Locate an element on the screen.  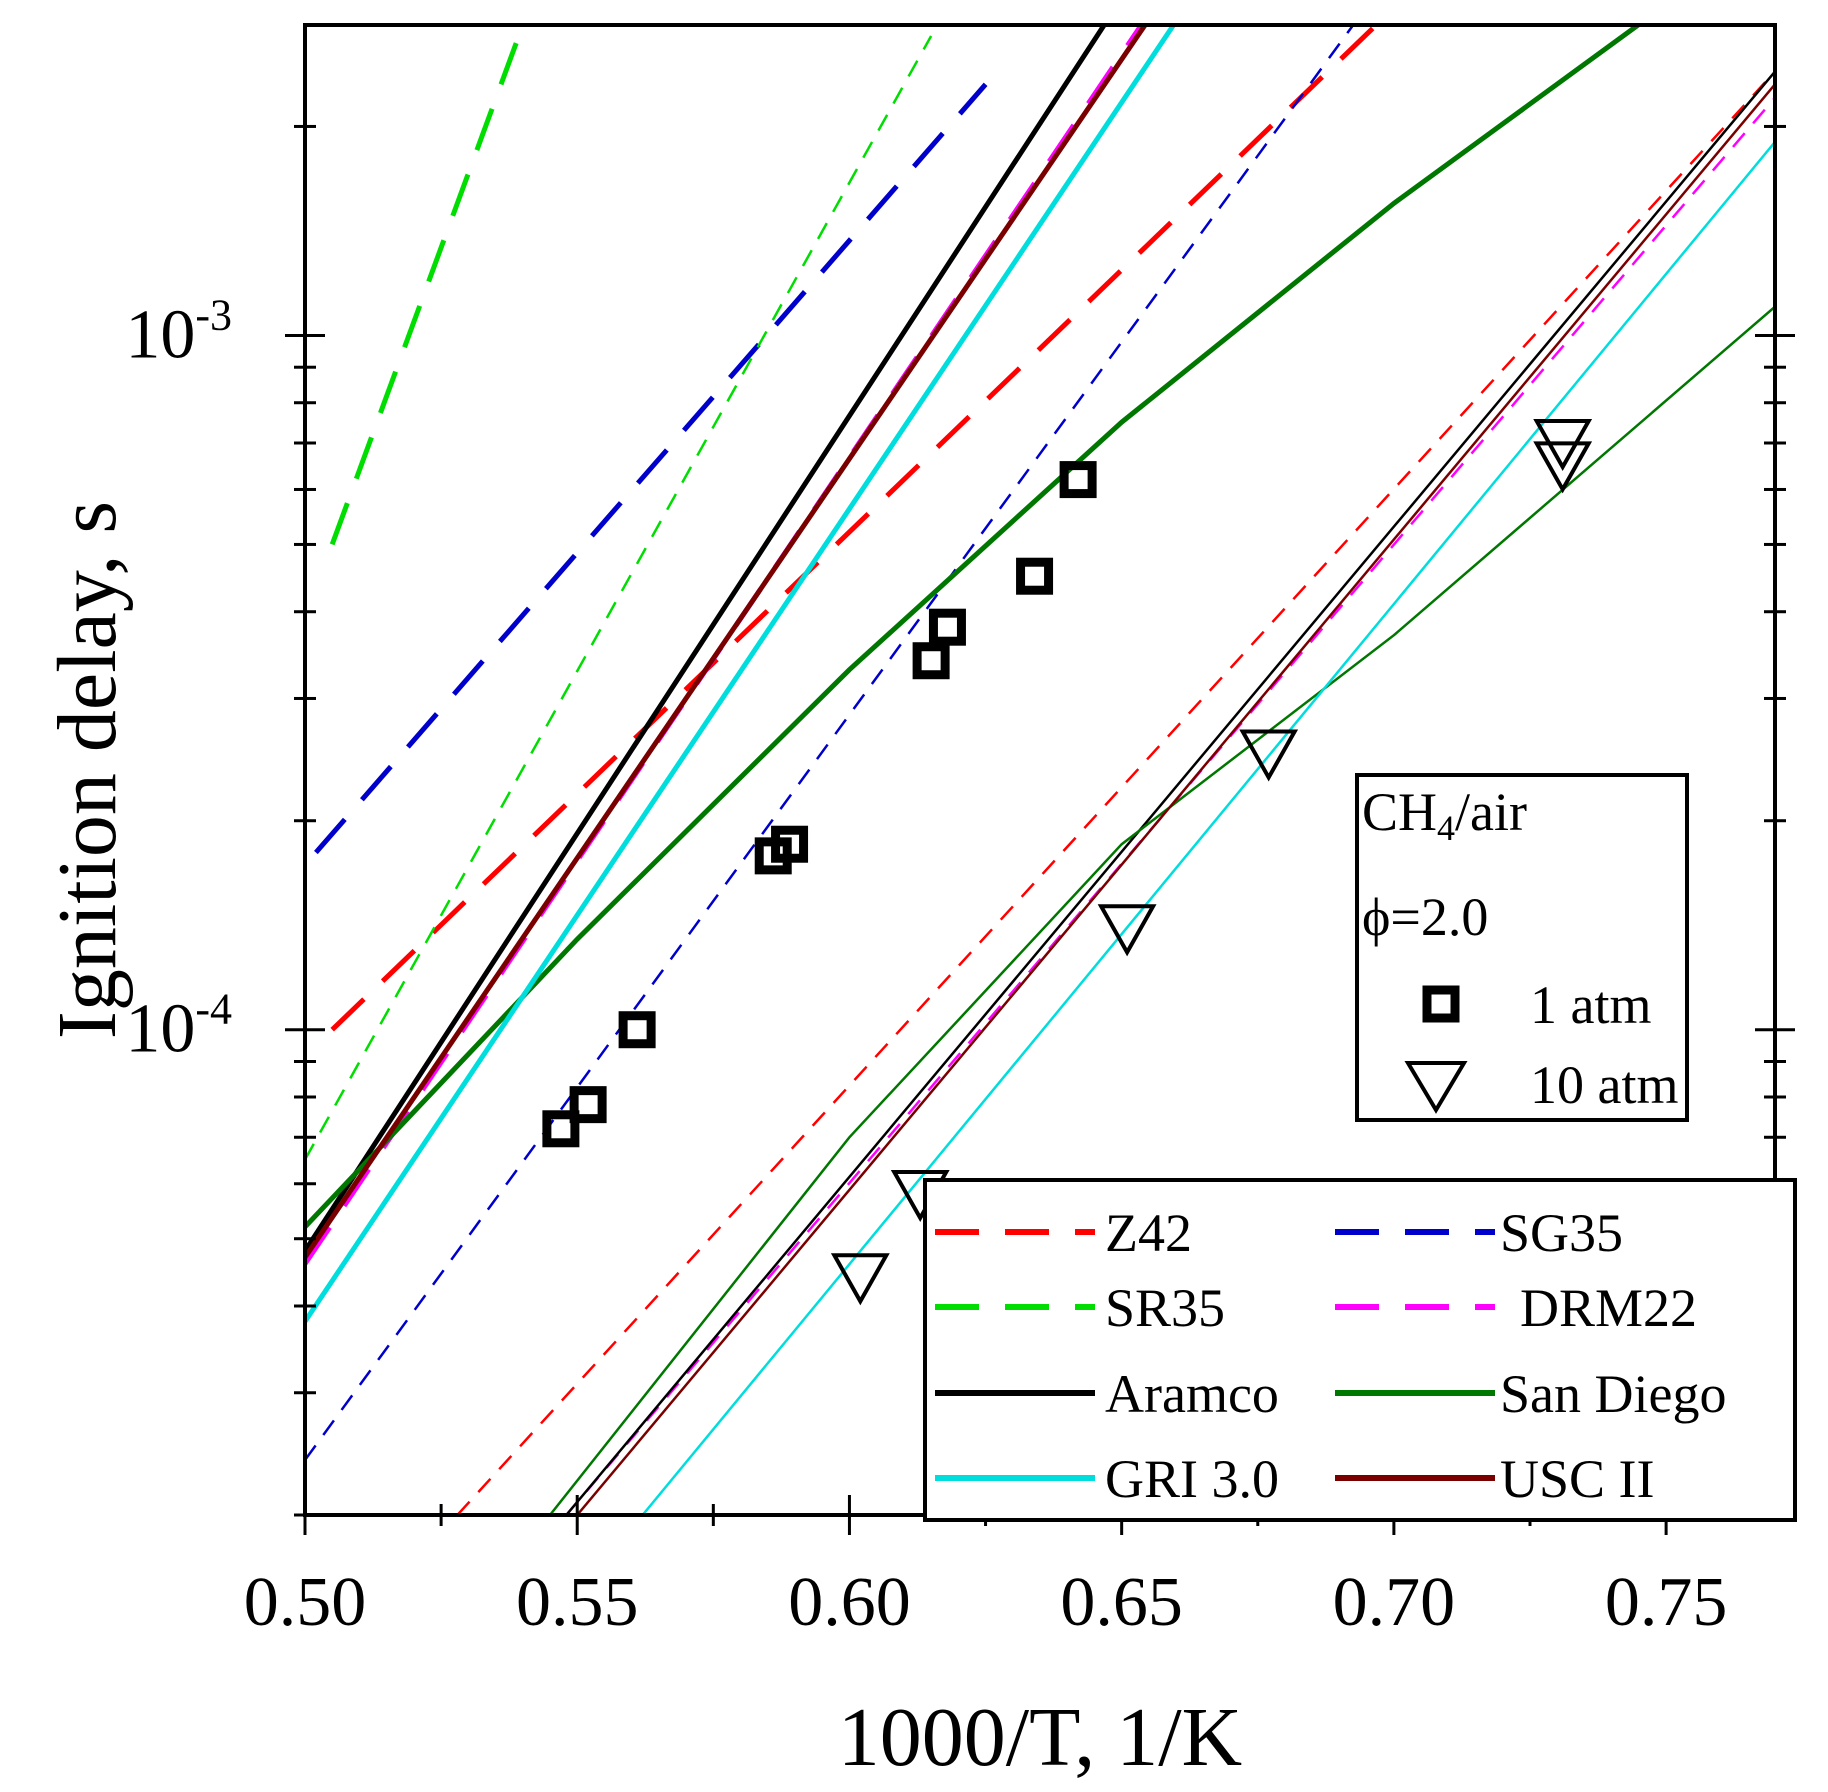
x-tick-label: 0.70 is located at coordinates (1394, 1602).